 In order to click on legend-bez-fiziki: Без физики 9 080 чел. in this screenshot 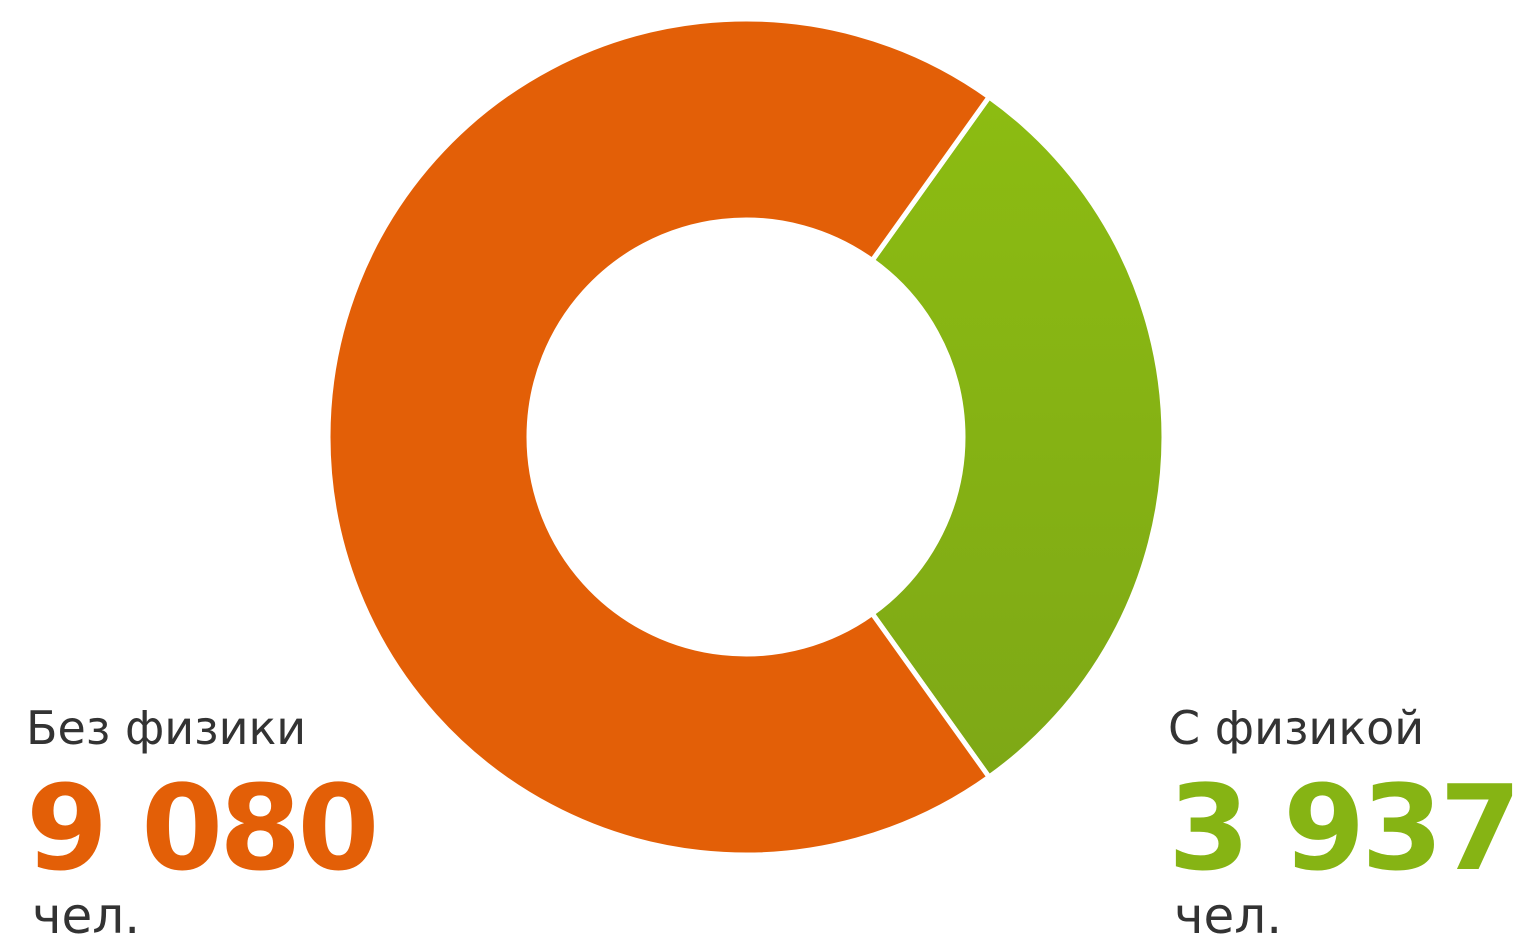, I will do `click(202, 823)`.